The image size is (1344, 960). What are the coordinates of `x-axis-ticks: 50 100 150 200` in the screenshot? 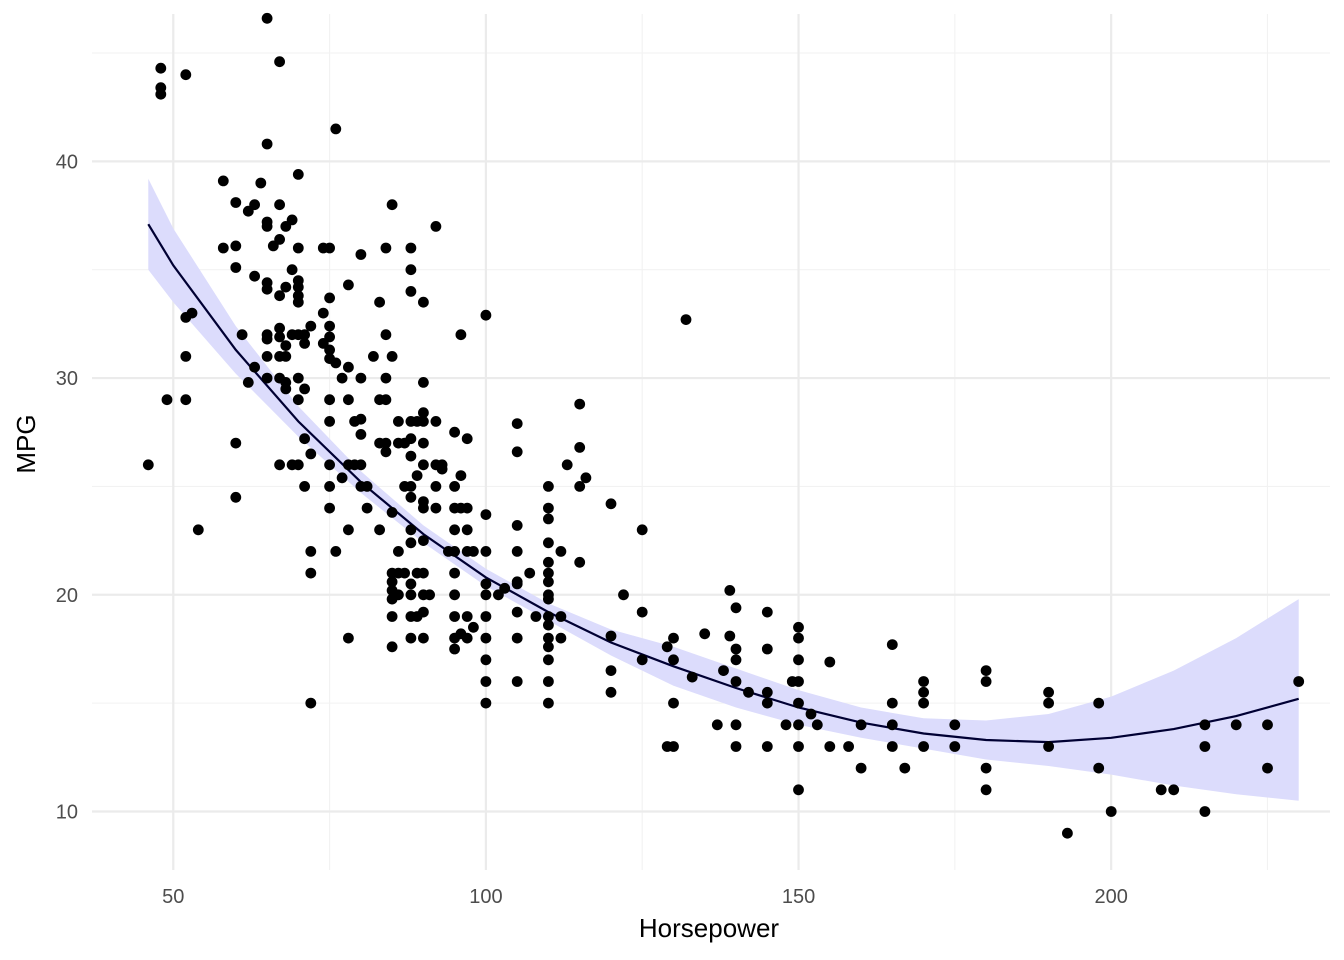 It's located at (645, 897).